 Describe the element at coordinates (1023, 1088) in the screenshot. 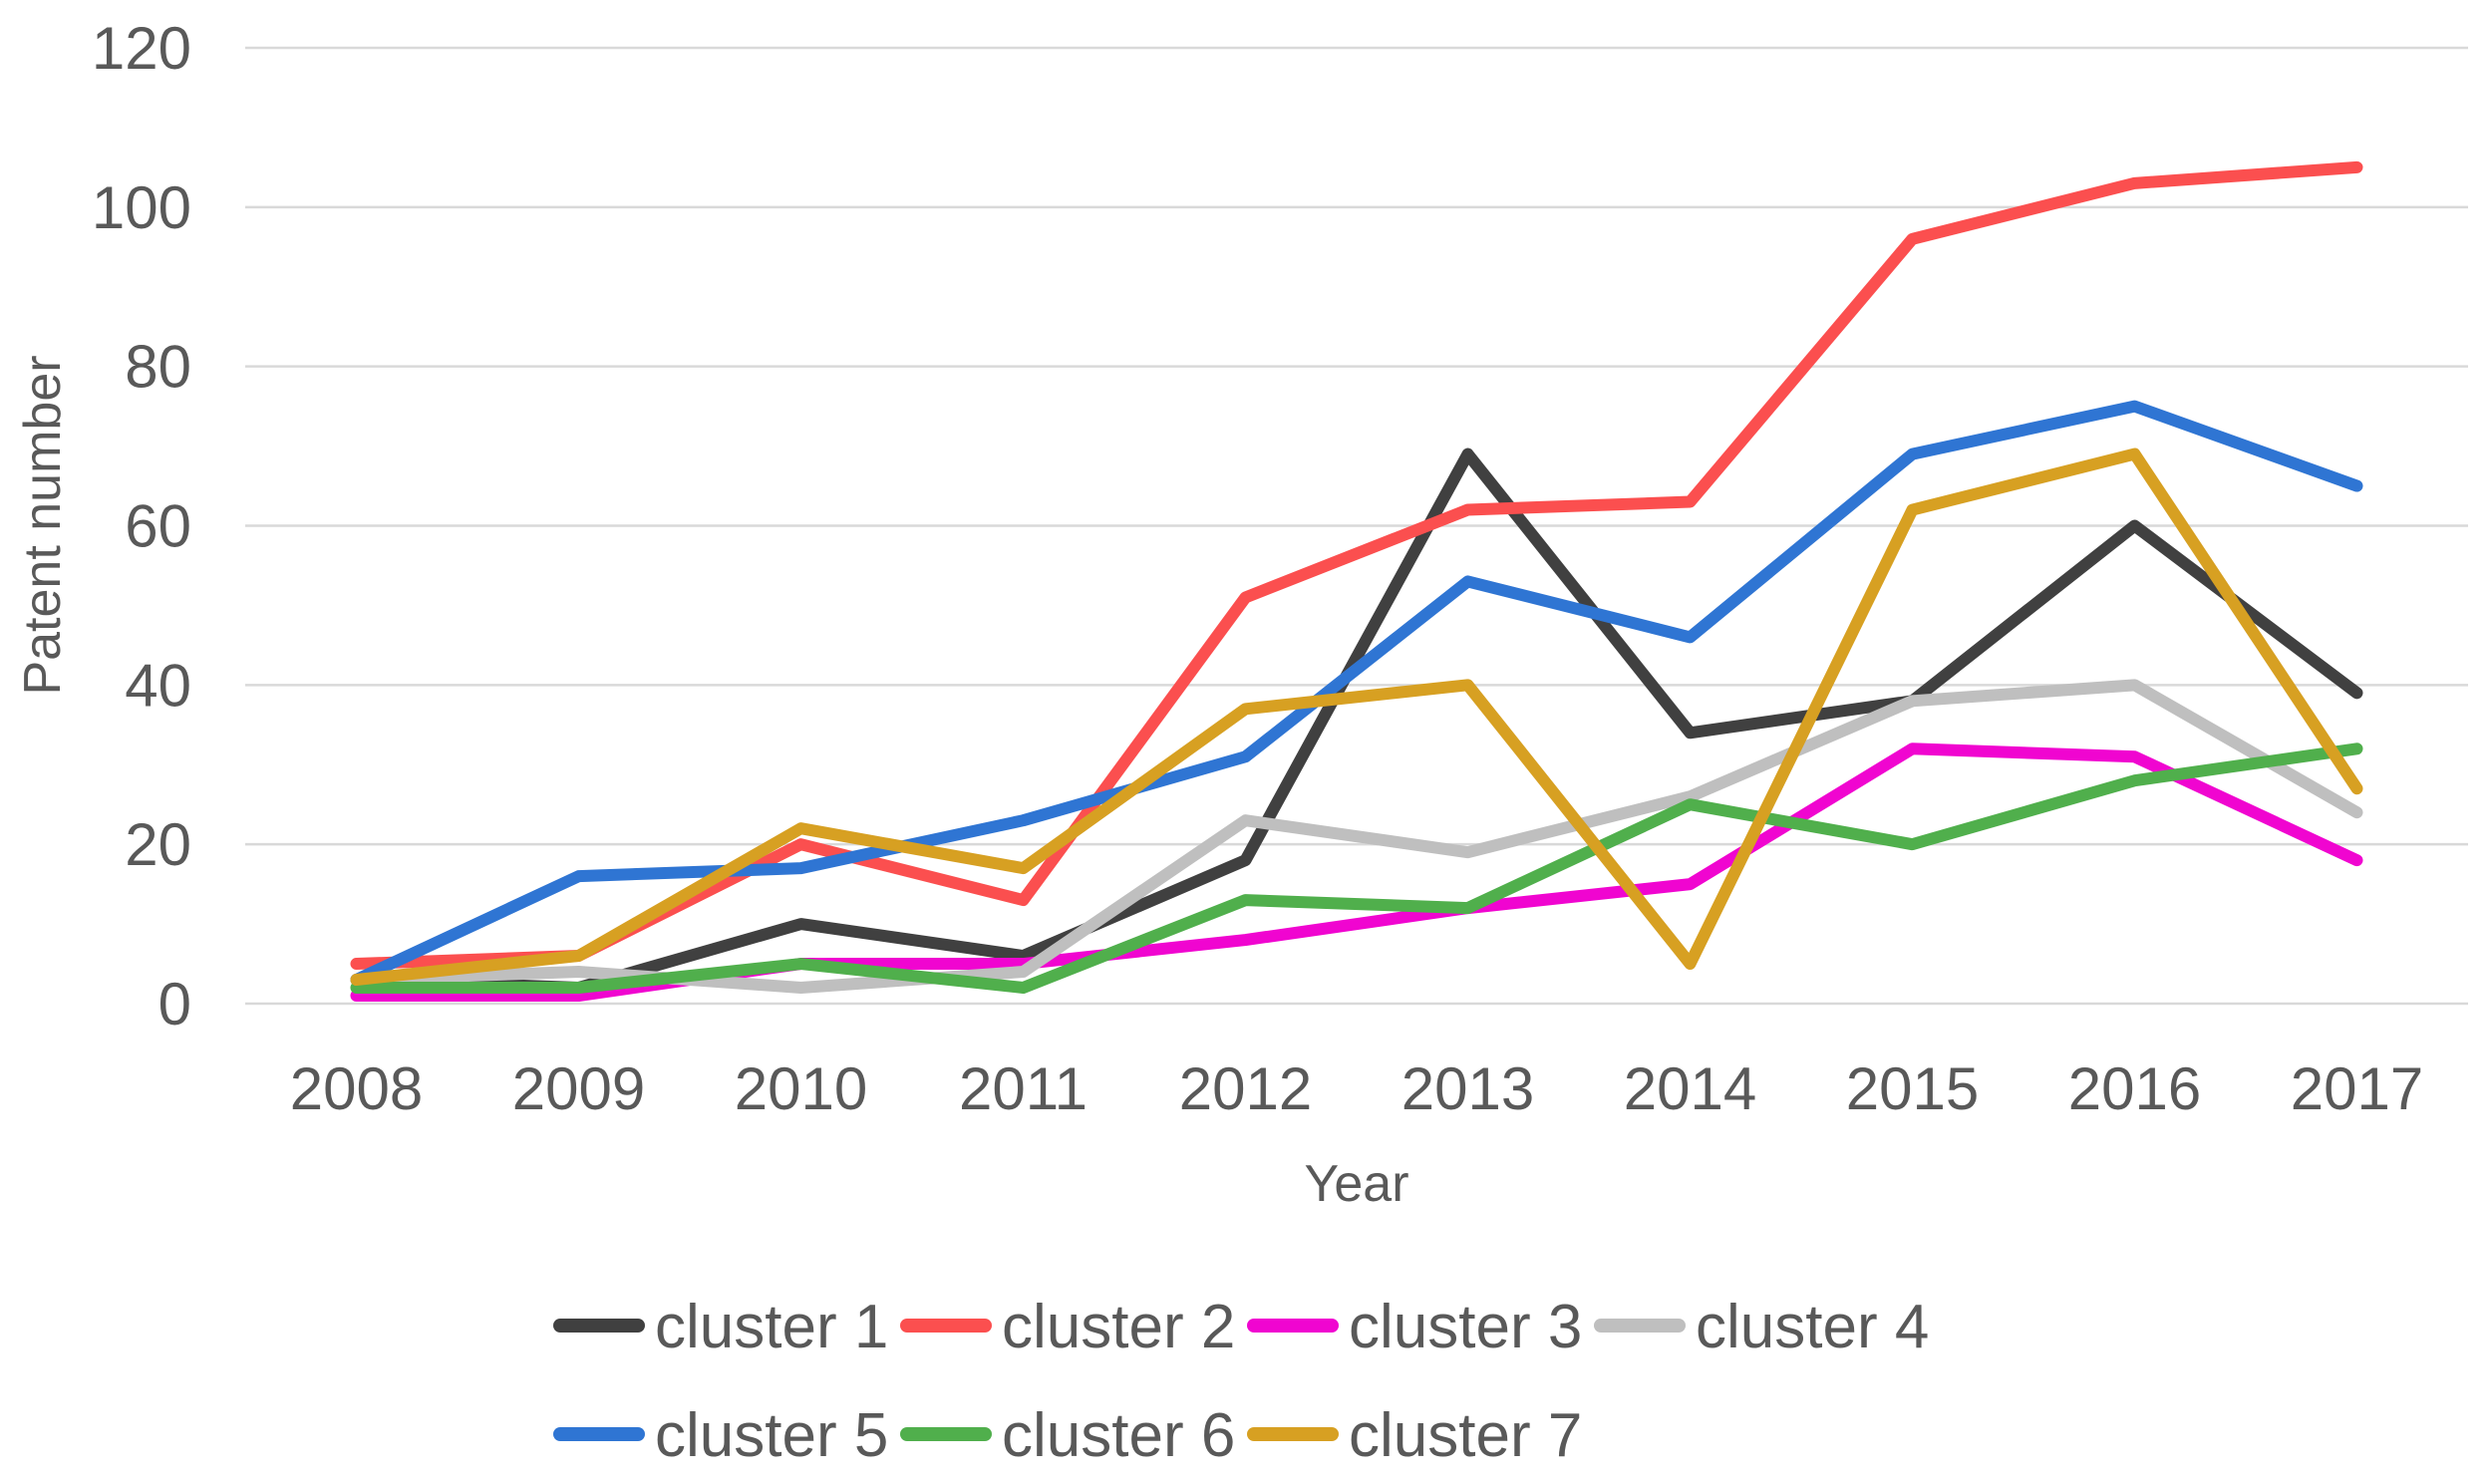

I see `x-tick-label: 2011` at that location.